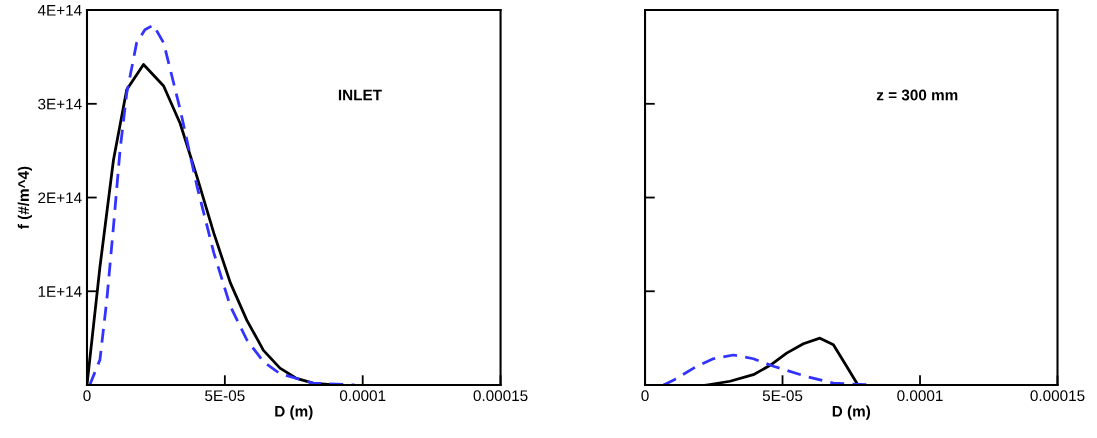 The height and width of the screenshot is (438, 1097). What do you see at coordinates (24, 197) in the screenshot?
I see `y-axis-title: f (#/m^4)` at bounding box center [24, 197].